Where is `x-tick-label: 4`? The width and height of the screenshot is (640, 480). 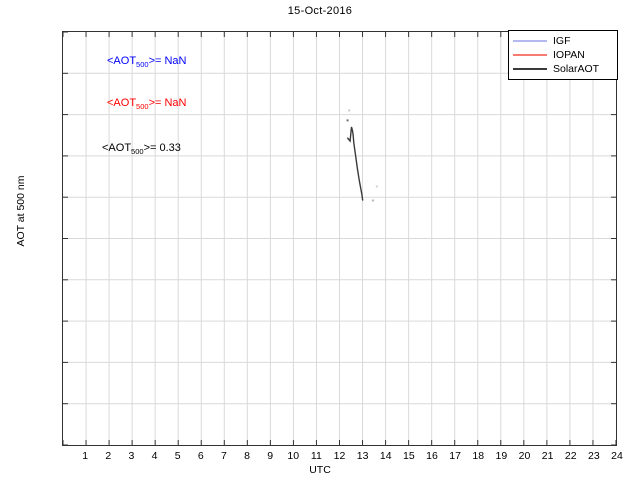 x-tick-label: 4 is located at coordinates (154, 456).